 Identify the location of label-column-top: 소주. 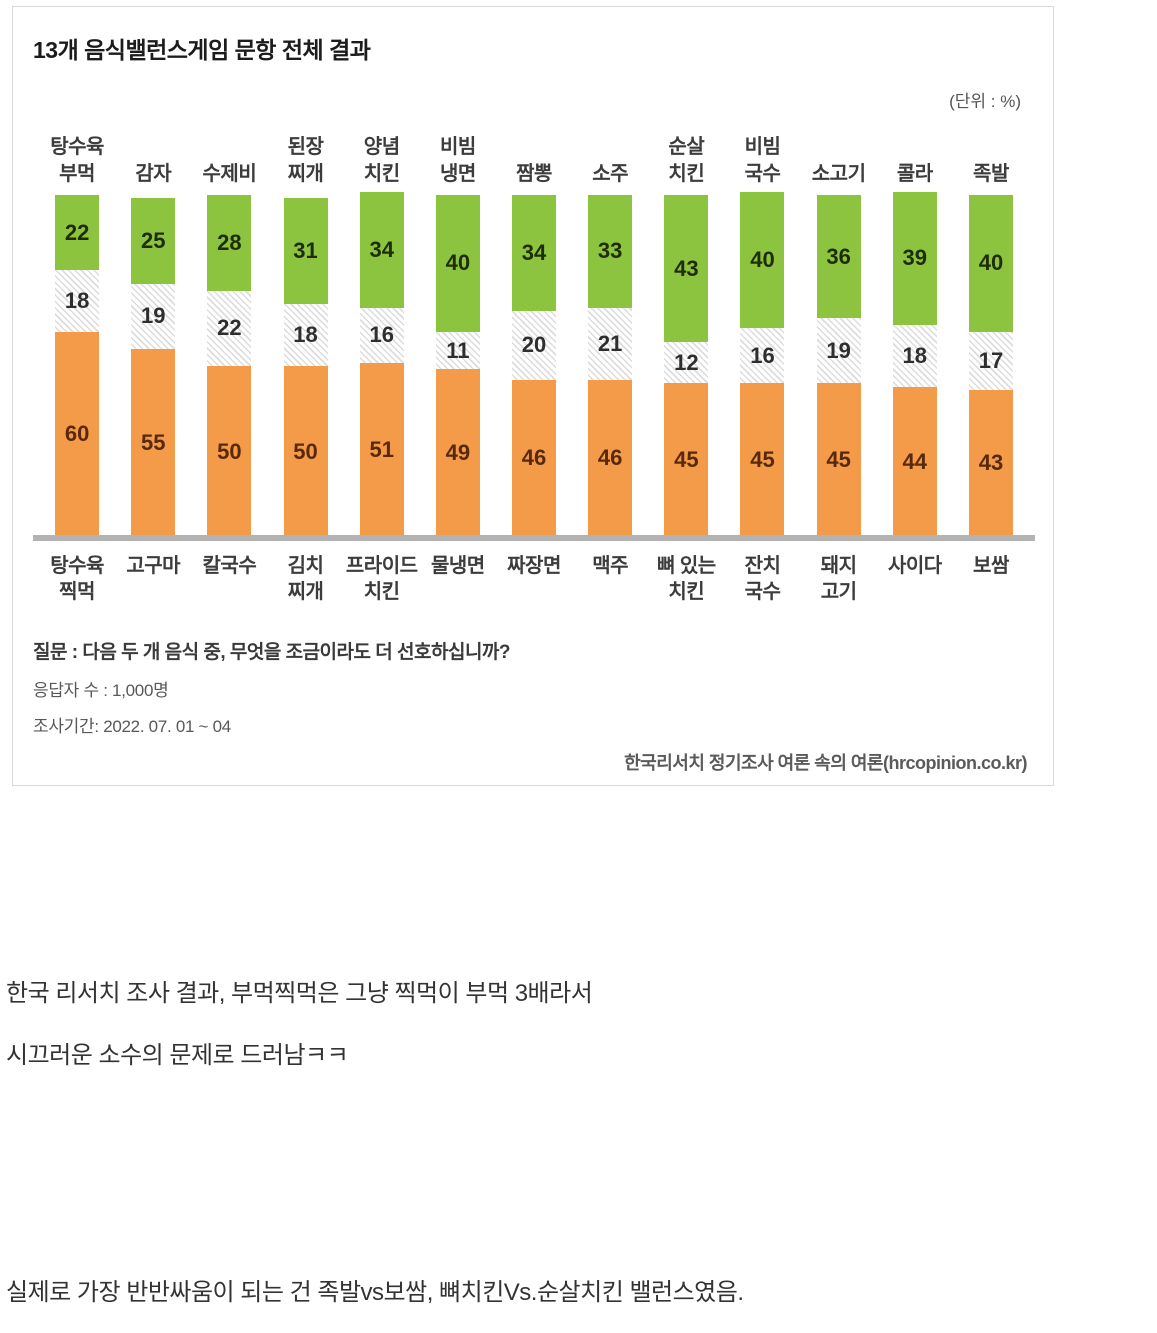
(610, 174).